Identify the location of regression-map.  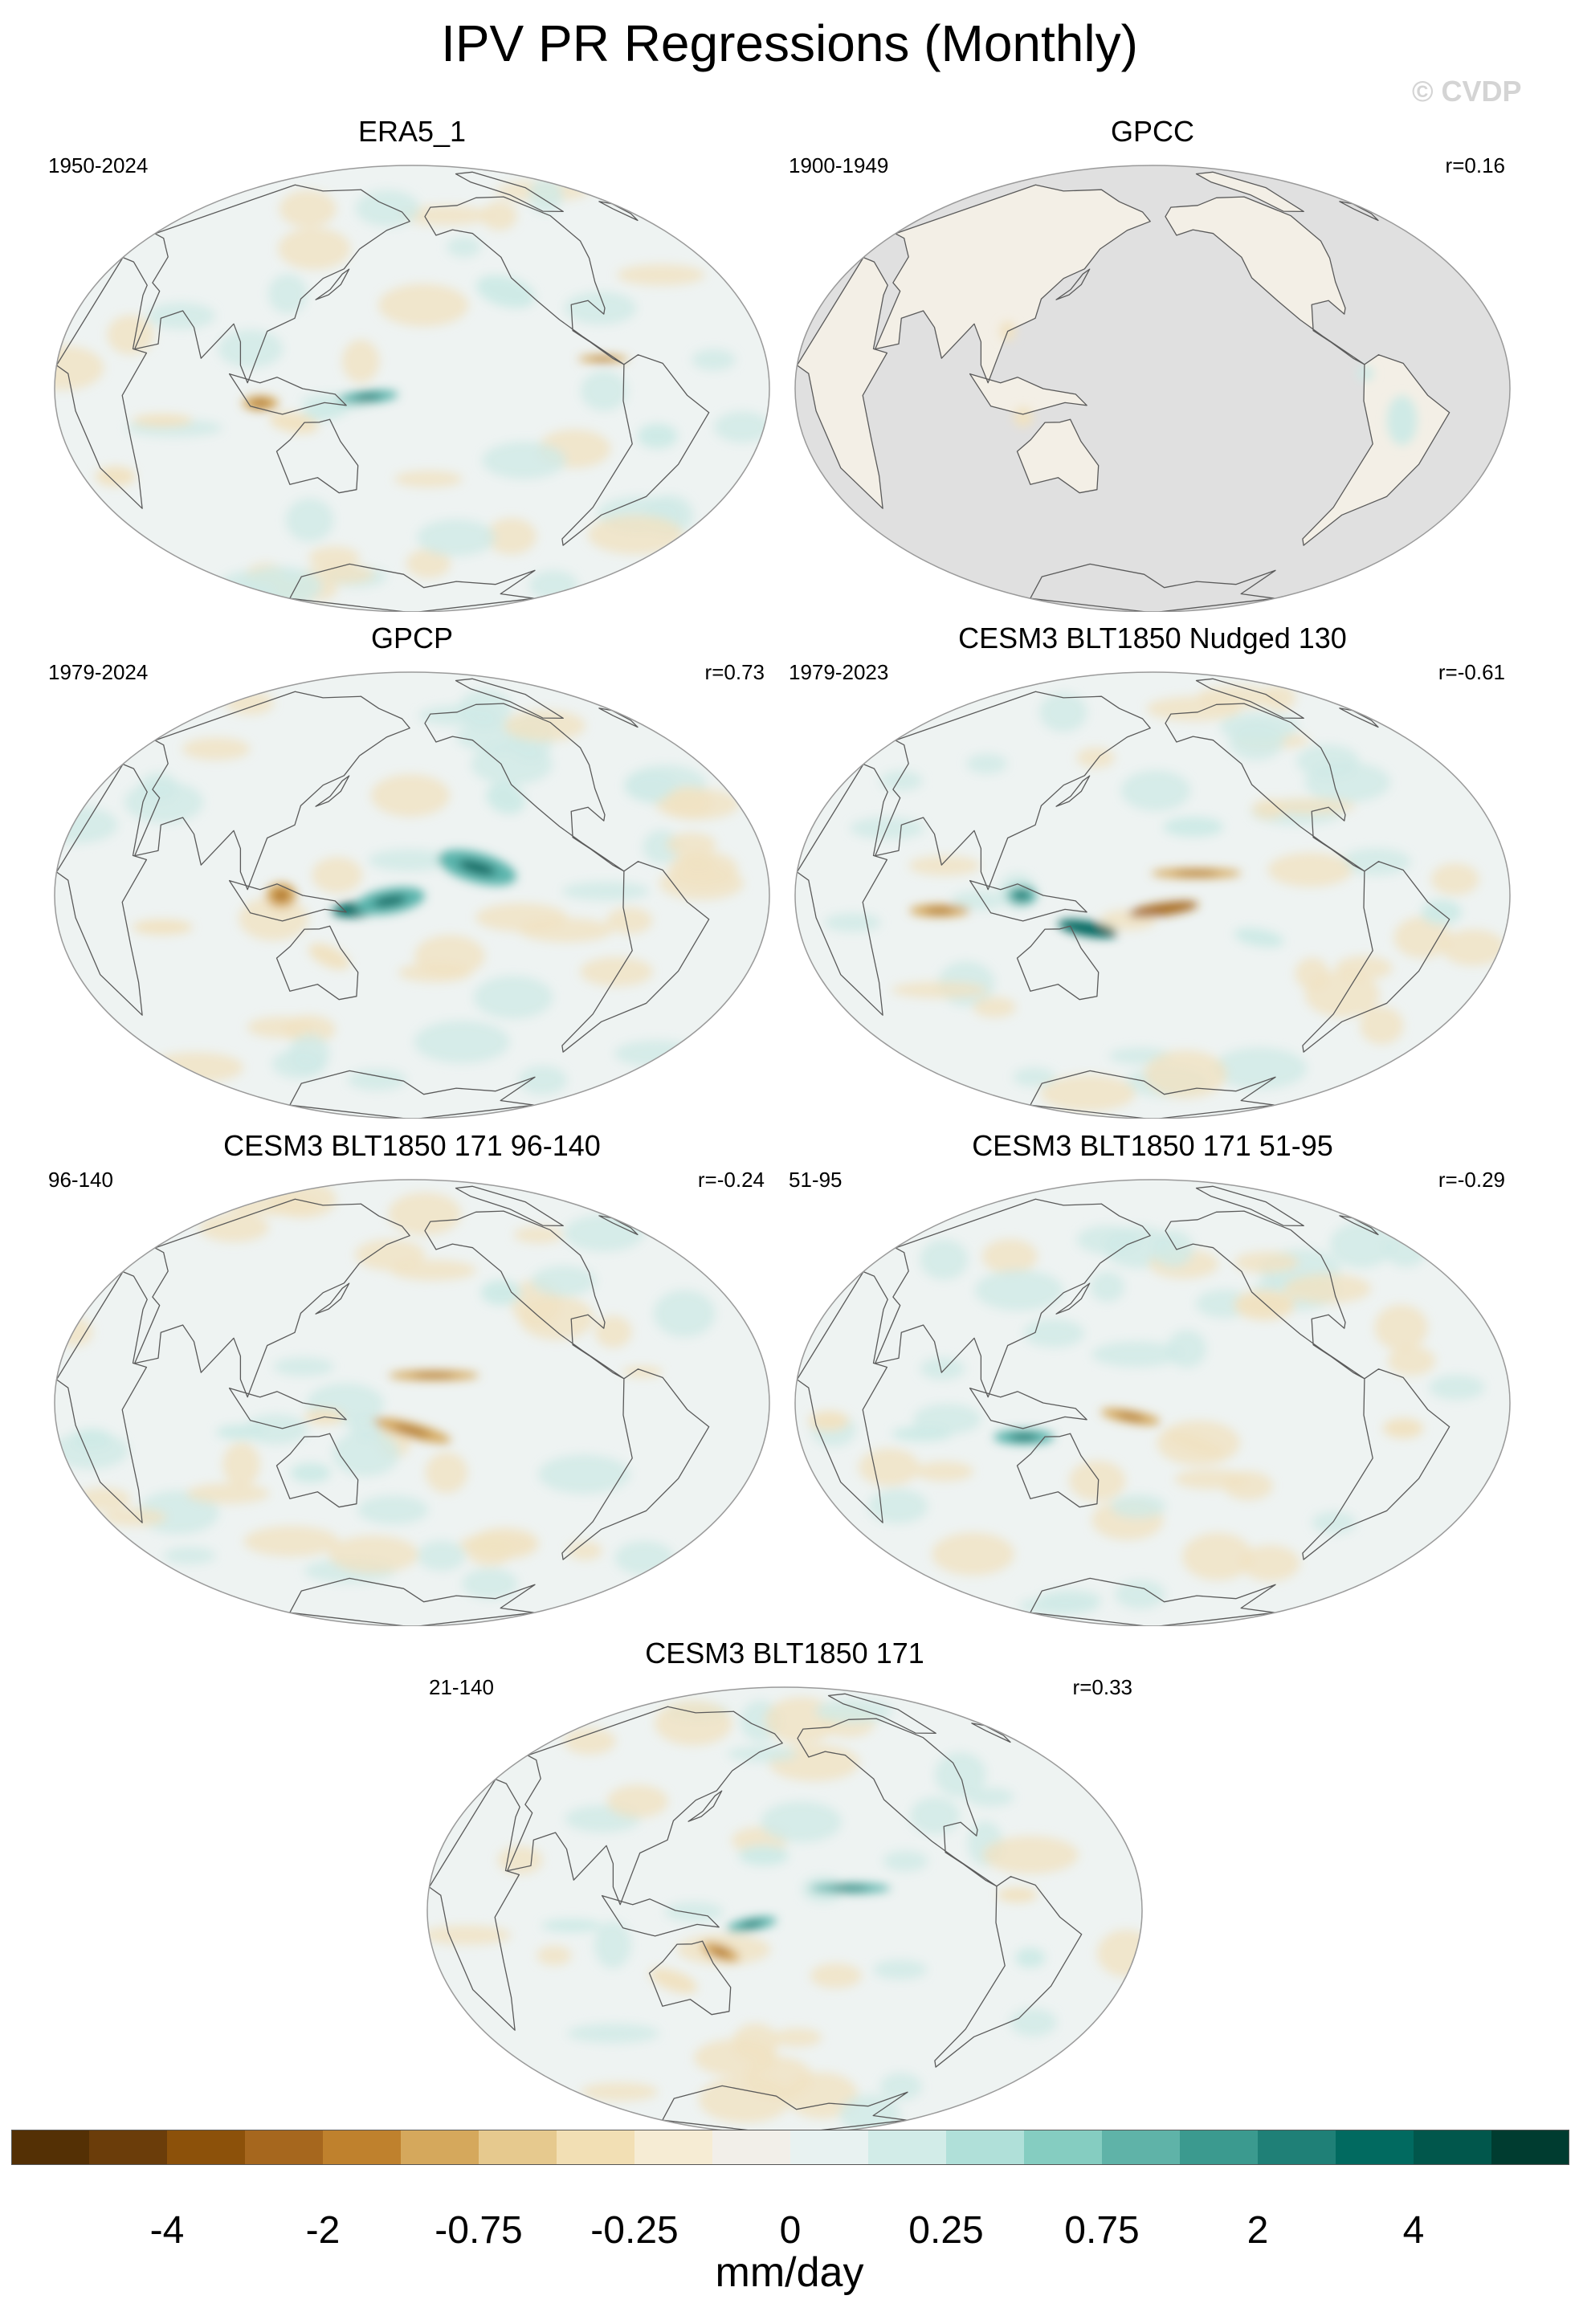
(412, 389).